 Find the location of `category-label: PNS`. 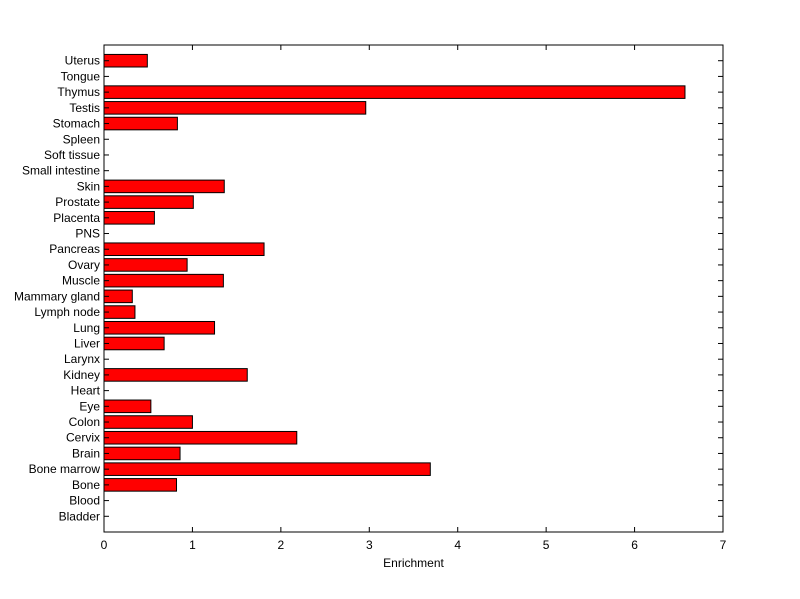

category-label: PNS is located at coordinates (87, 234).